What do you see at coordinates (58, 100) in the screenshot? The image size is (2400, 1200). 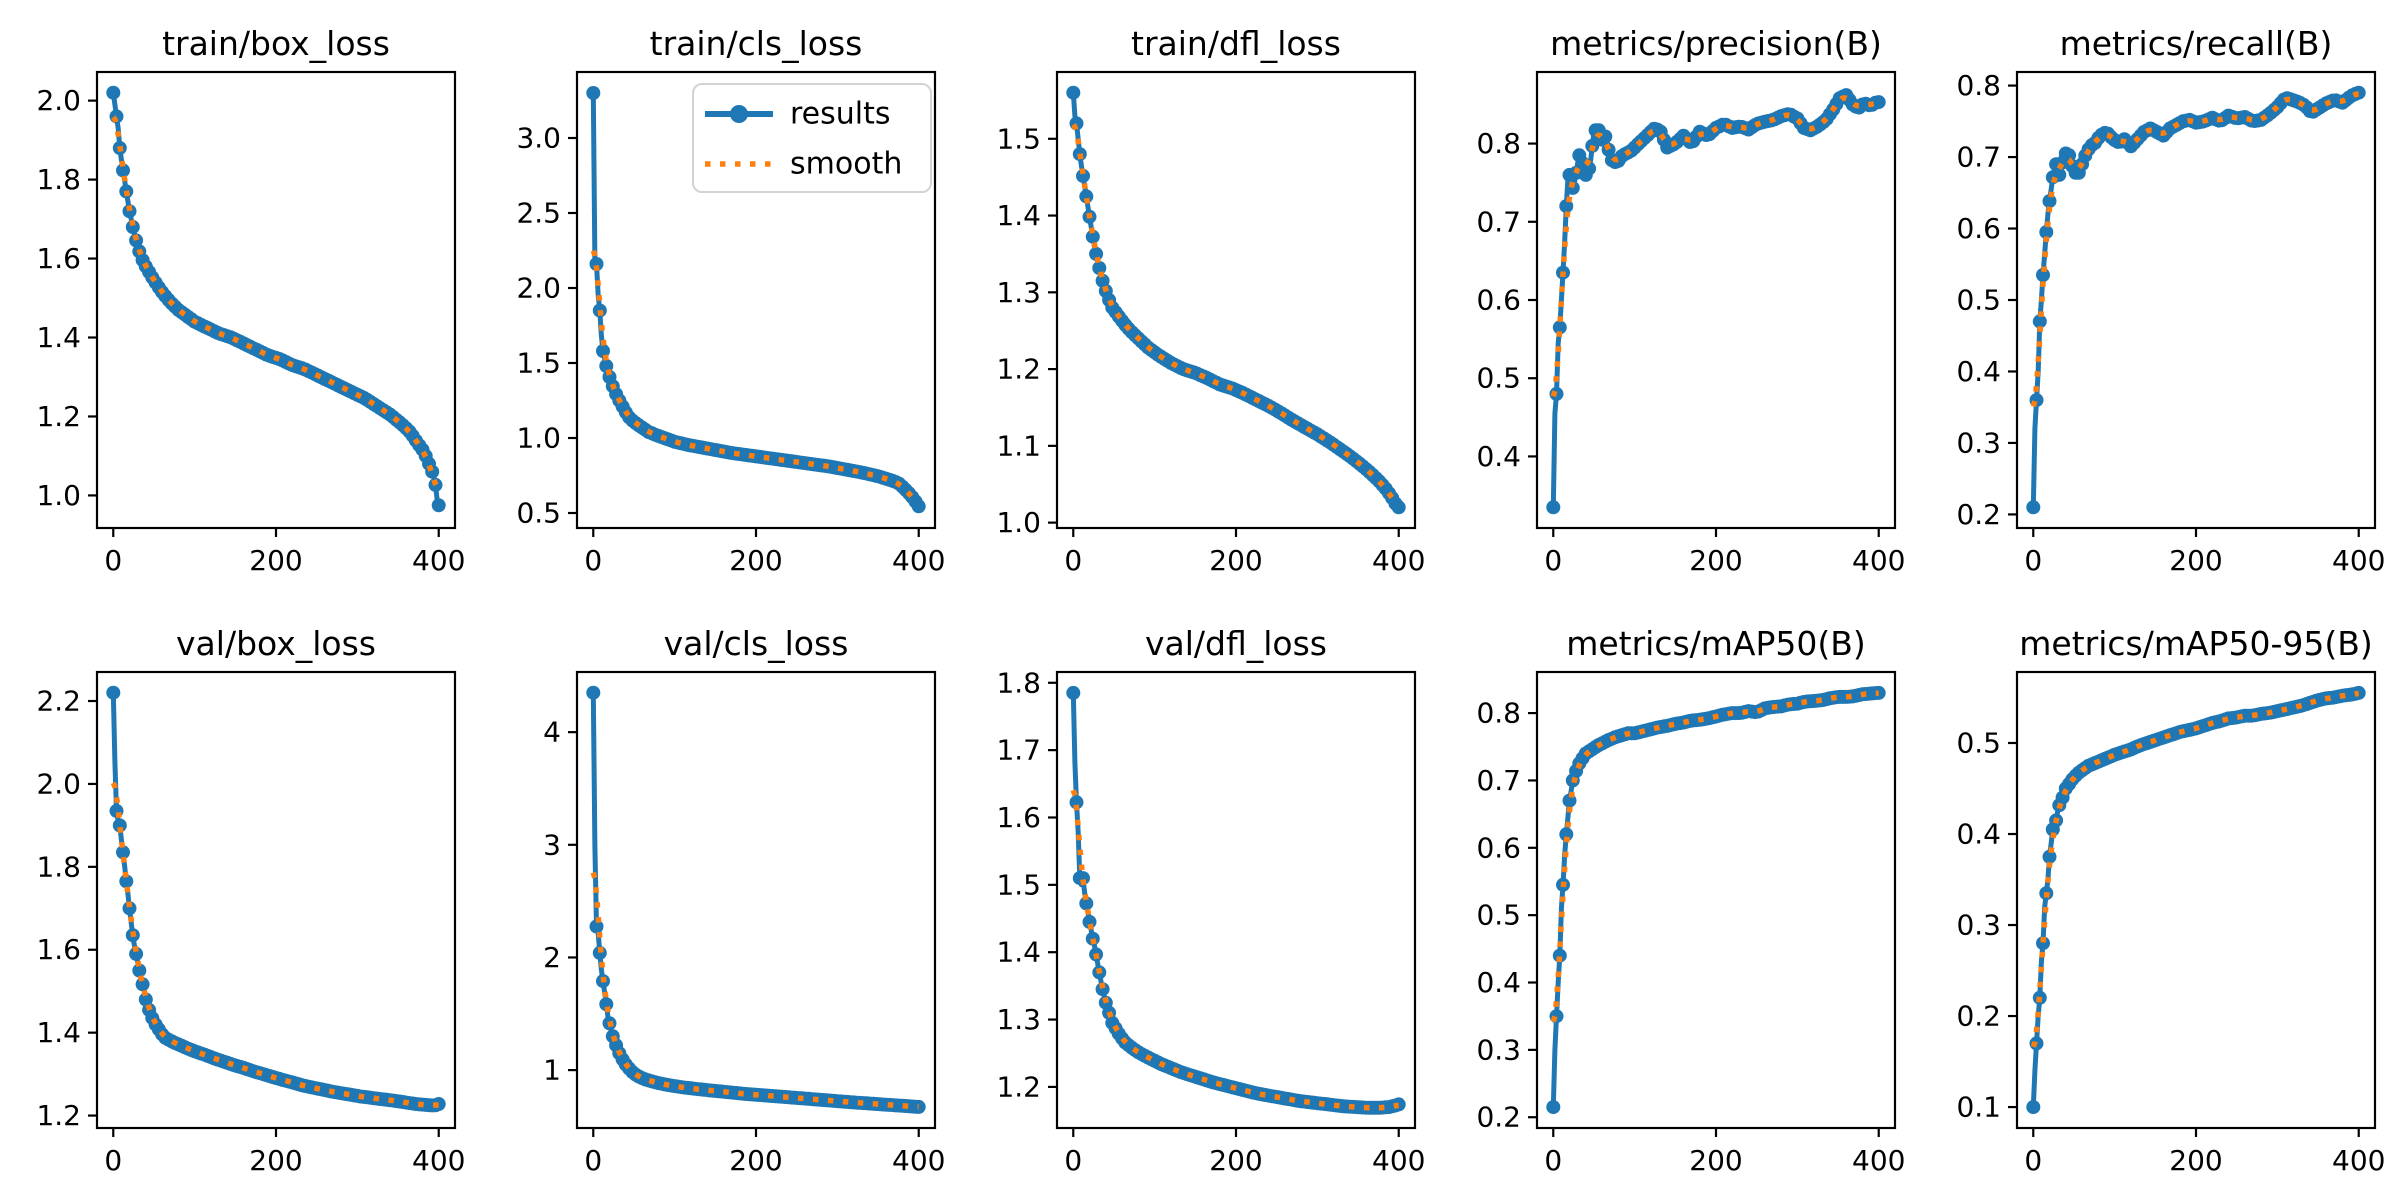 I see `y-tick-label: 2.0` at bounding box center [58, 100].